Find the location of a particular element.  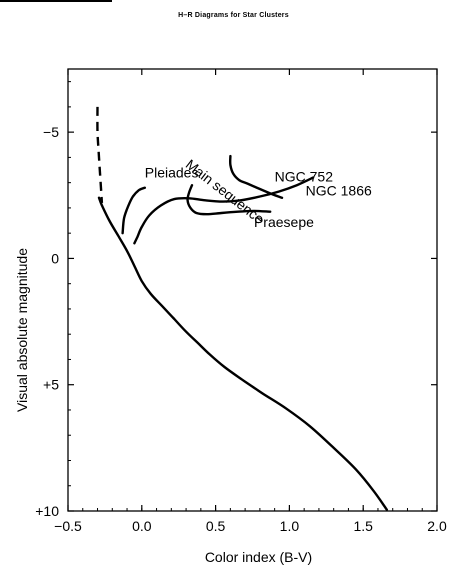

series-upper-main-sequence-dashed-line is located at coordinates (100, 154).